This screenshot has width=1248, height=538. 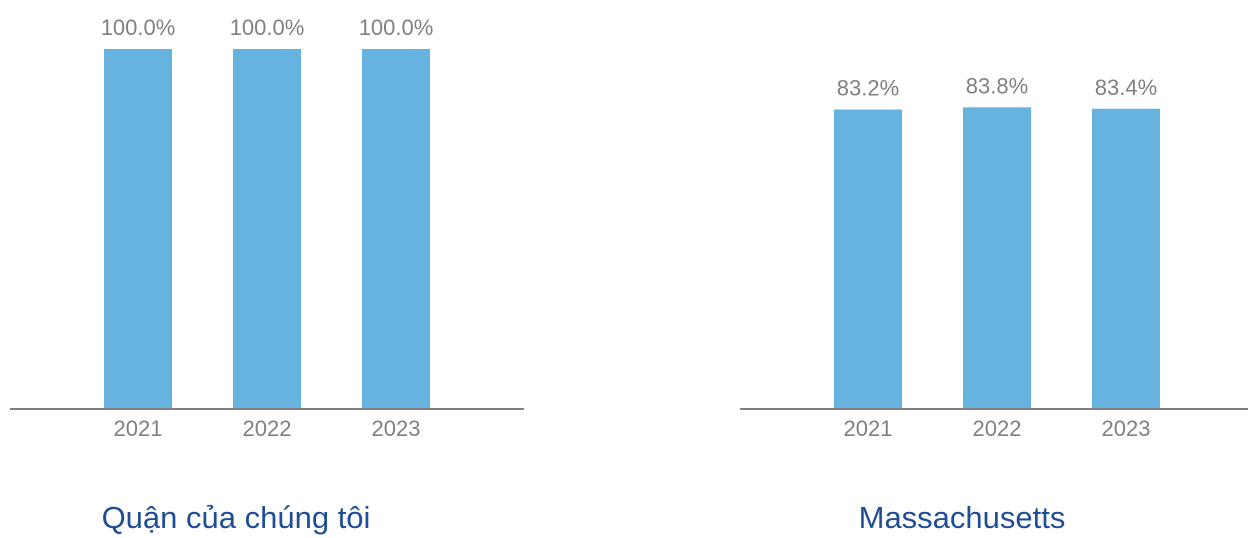 What do you see at coordinates (138, 27) in the screenshot?
I see `chart-1-data-label-2021: 100.0%` at bounding box center [138, 27].